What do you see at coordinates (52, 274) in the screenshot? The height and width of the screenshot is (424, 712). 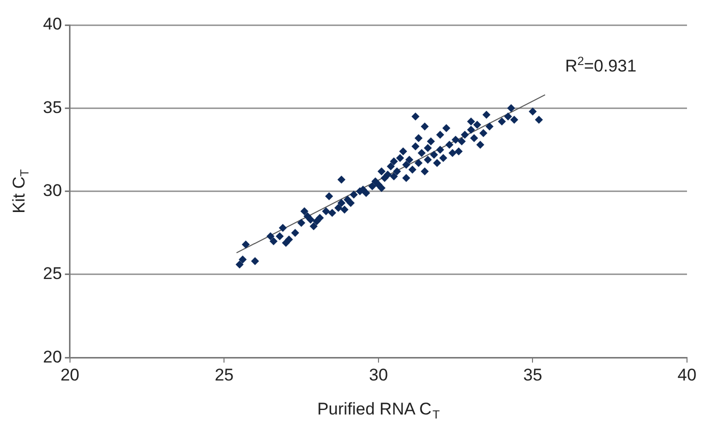 I see `y-tick-label: 25` at bounding box center [52, 274].